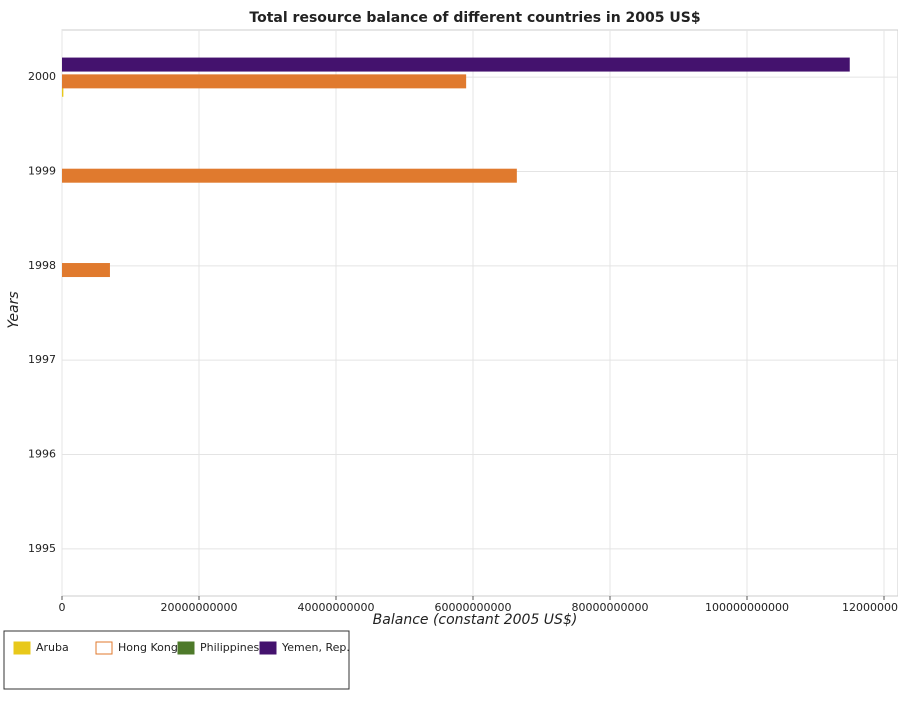 This screenshot has height=704, width=898. What do you see at coordinates (62, 607) in the screenshot?
I see `x-tick-label: 0` at bounding box center [62, 607].